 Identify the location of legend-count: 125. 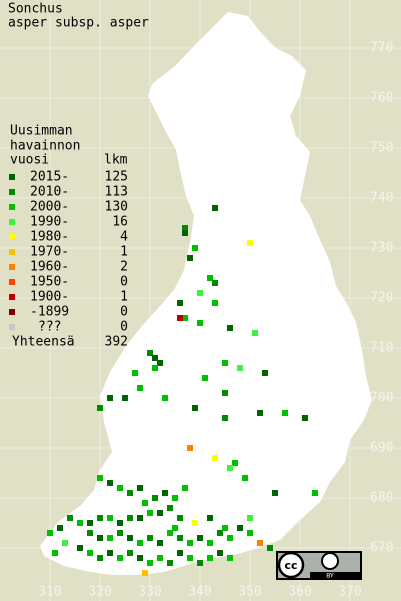
(116, 177).